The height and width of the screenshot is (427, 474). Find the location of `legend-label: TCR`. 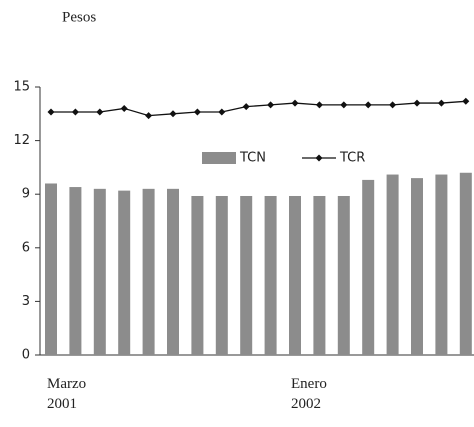

legend-label: TCR is located at coordinates (352, 158).